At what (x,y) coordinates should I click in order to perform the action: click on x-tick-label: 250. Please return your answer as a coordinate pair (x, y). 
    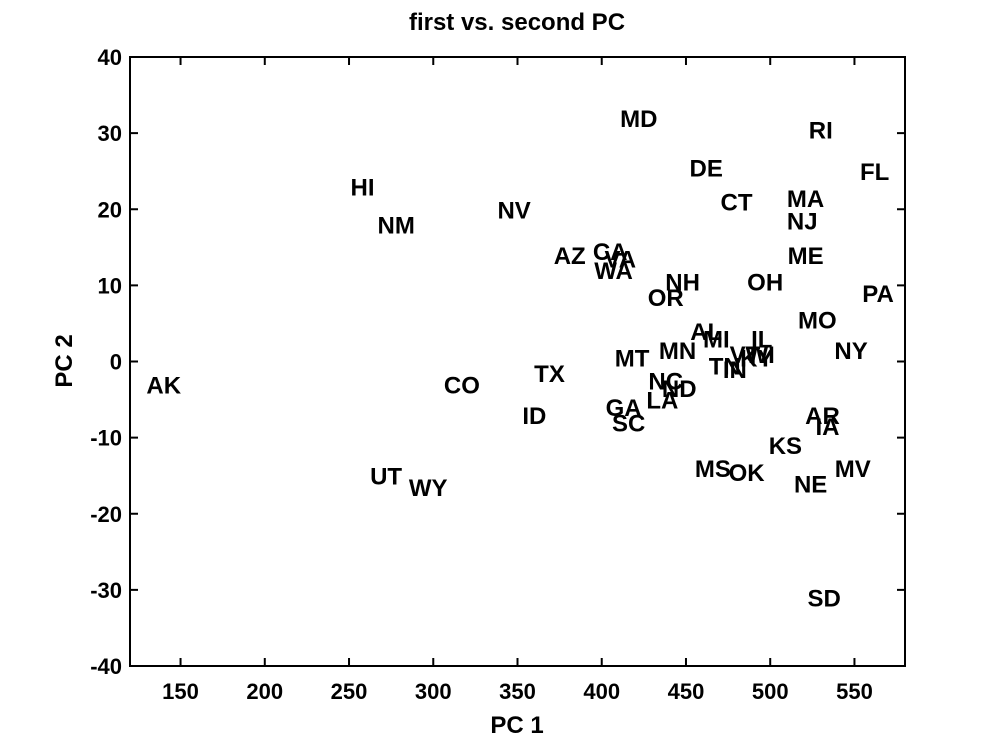
    Looking at the image, I should click on (349, 691).